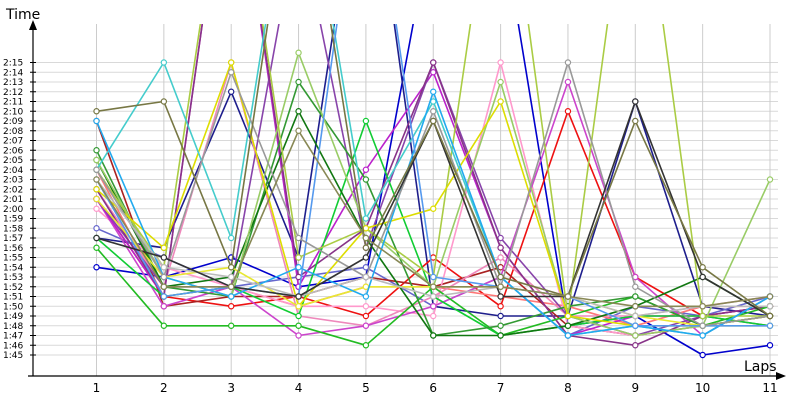 The width and height of the screenshot is (800, 400). What do you see at coordinates (13, 103) in the screenshot?
I see `y-tick-label: 2:11` at bounding box center [13, 103].